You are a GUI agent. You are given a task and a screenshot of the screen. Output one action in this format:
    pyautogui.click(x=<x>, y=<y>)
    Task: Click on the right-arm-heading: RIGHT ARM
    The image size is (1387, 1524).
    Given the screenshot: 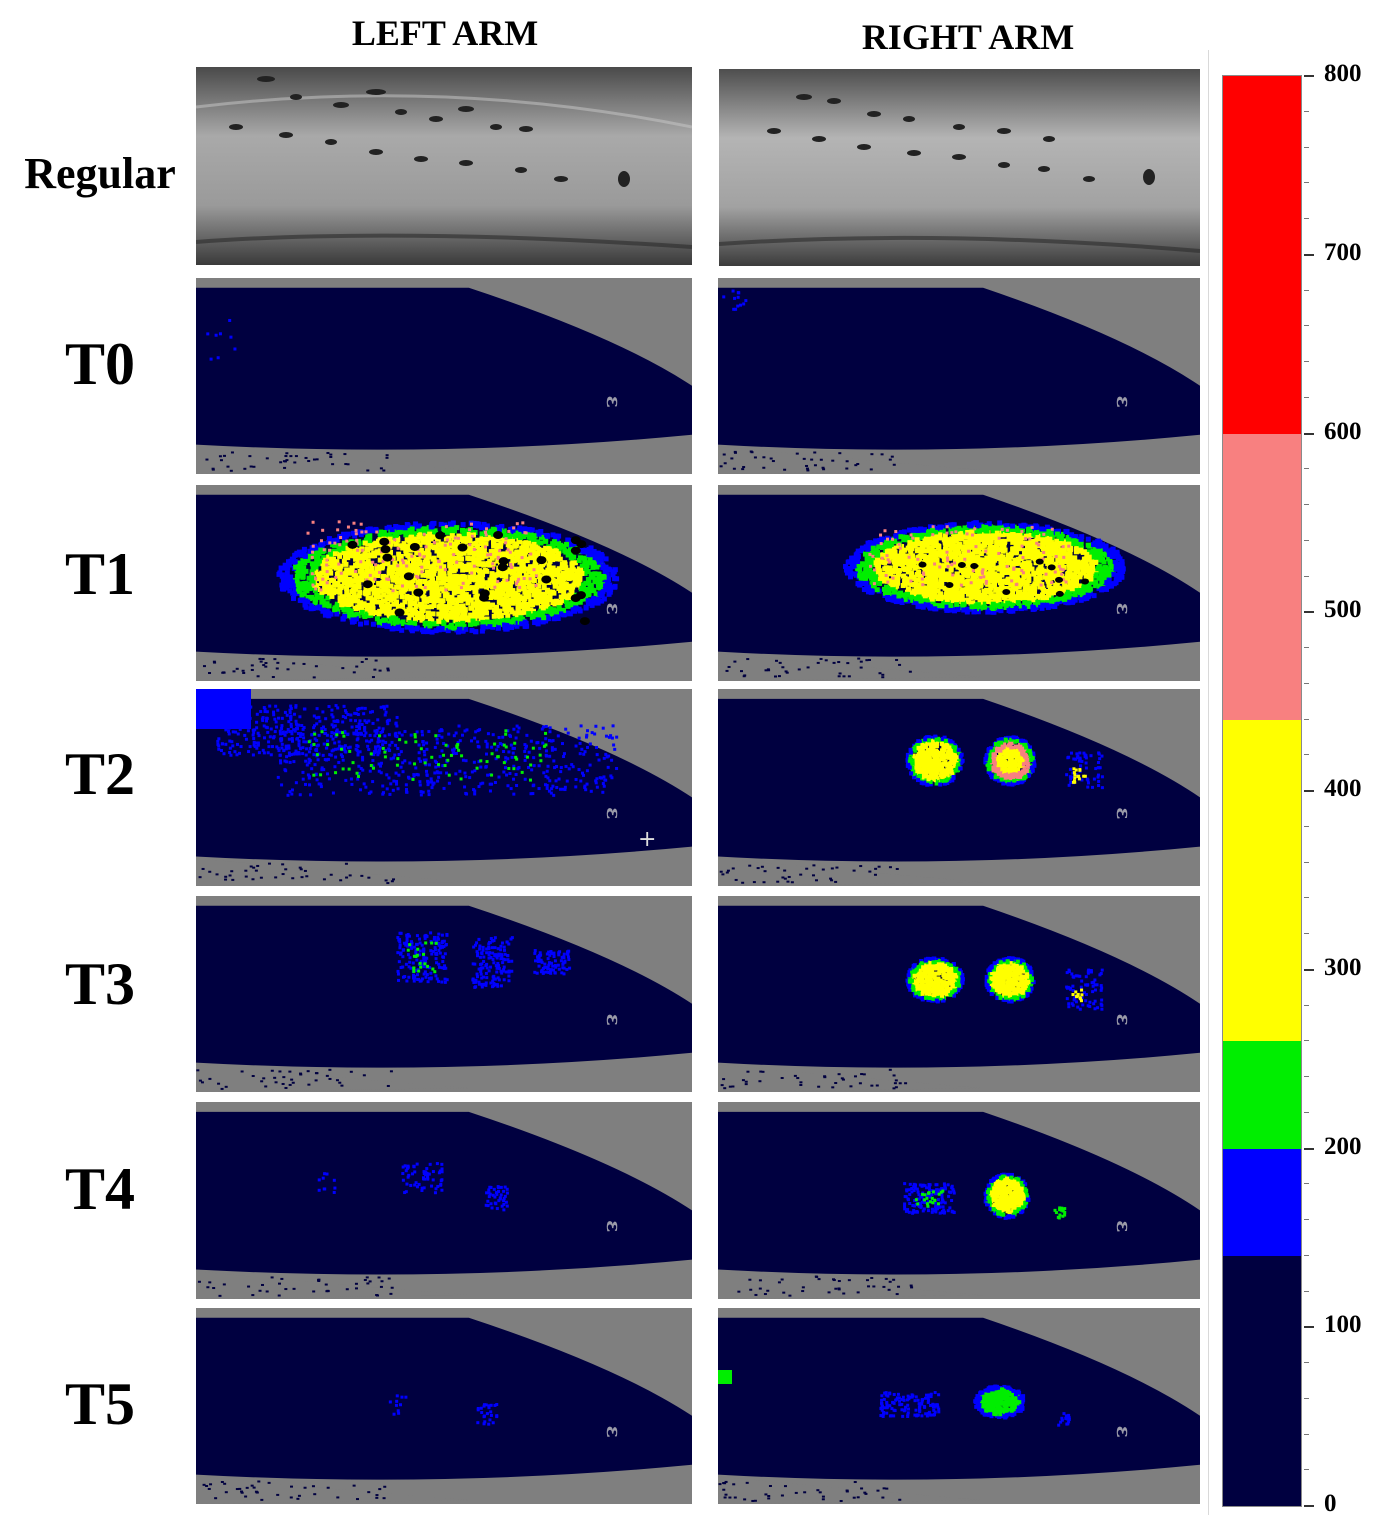 What is the action you would take?
    pyautogui.click(x=968, y=37)
    